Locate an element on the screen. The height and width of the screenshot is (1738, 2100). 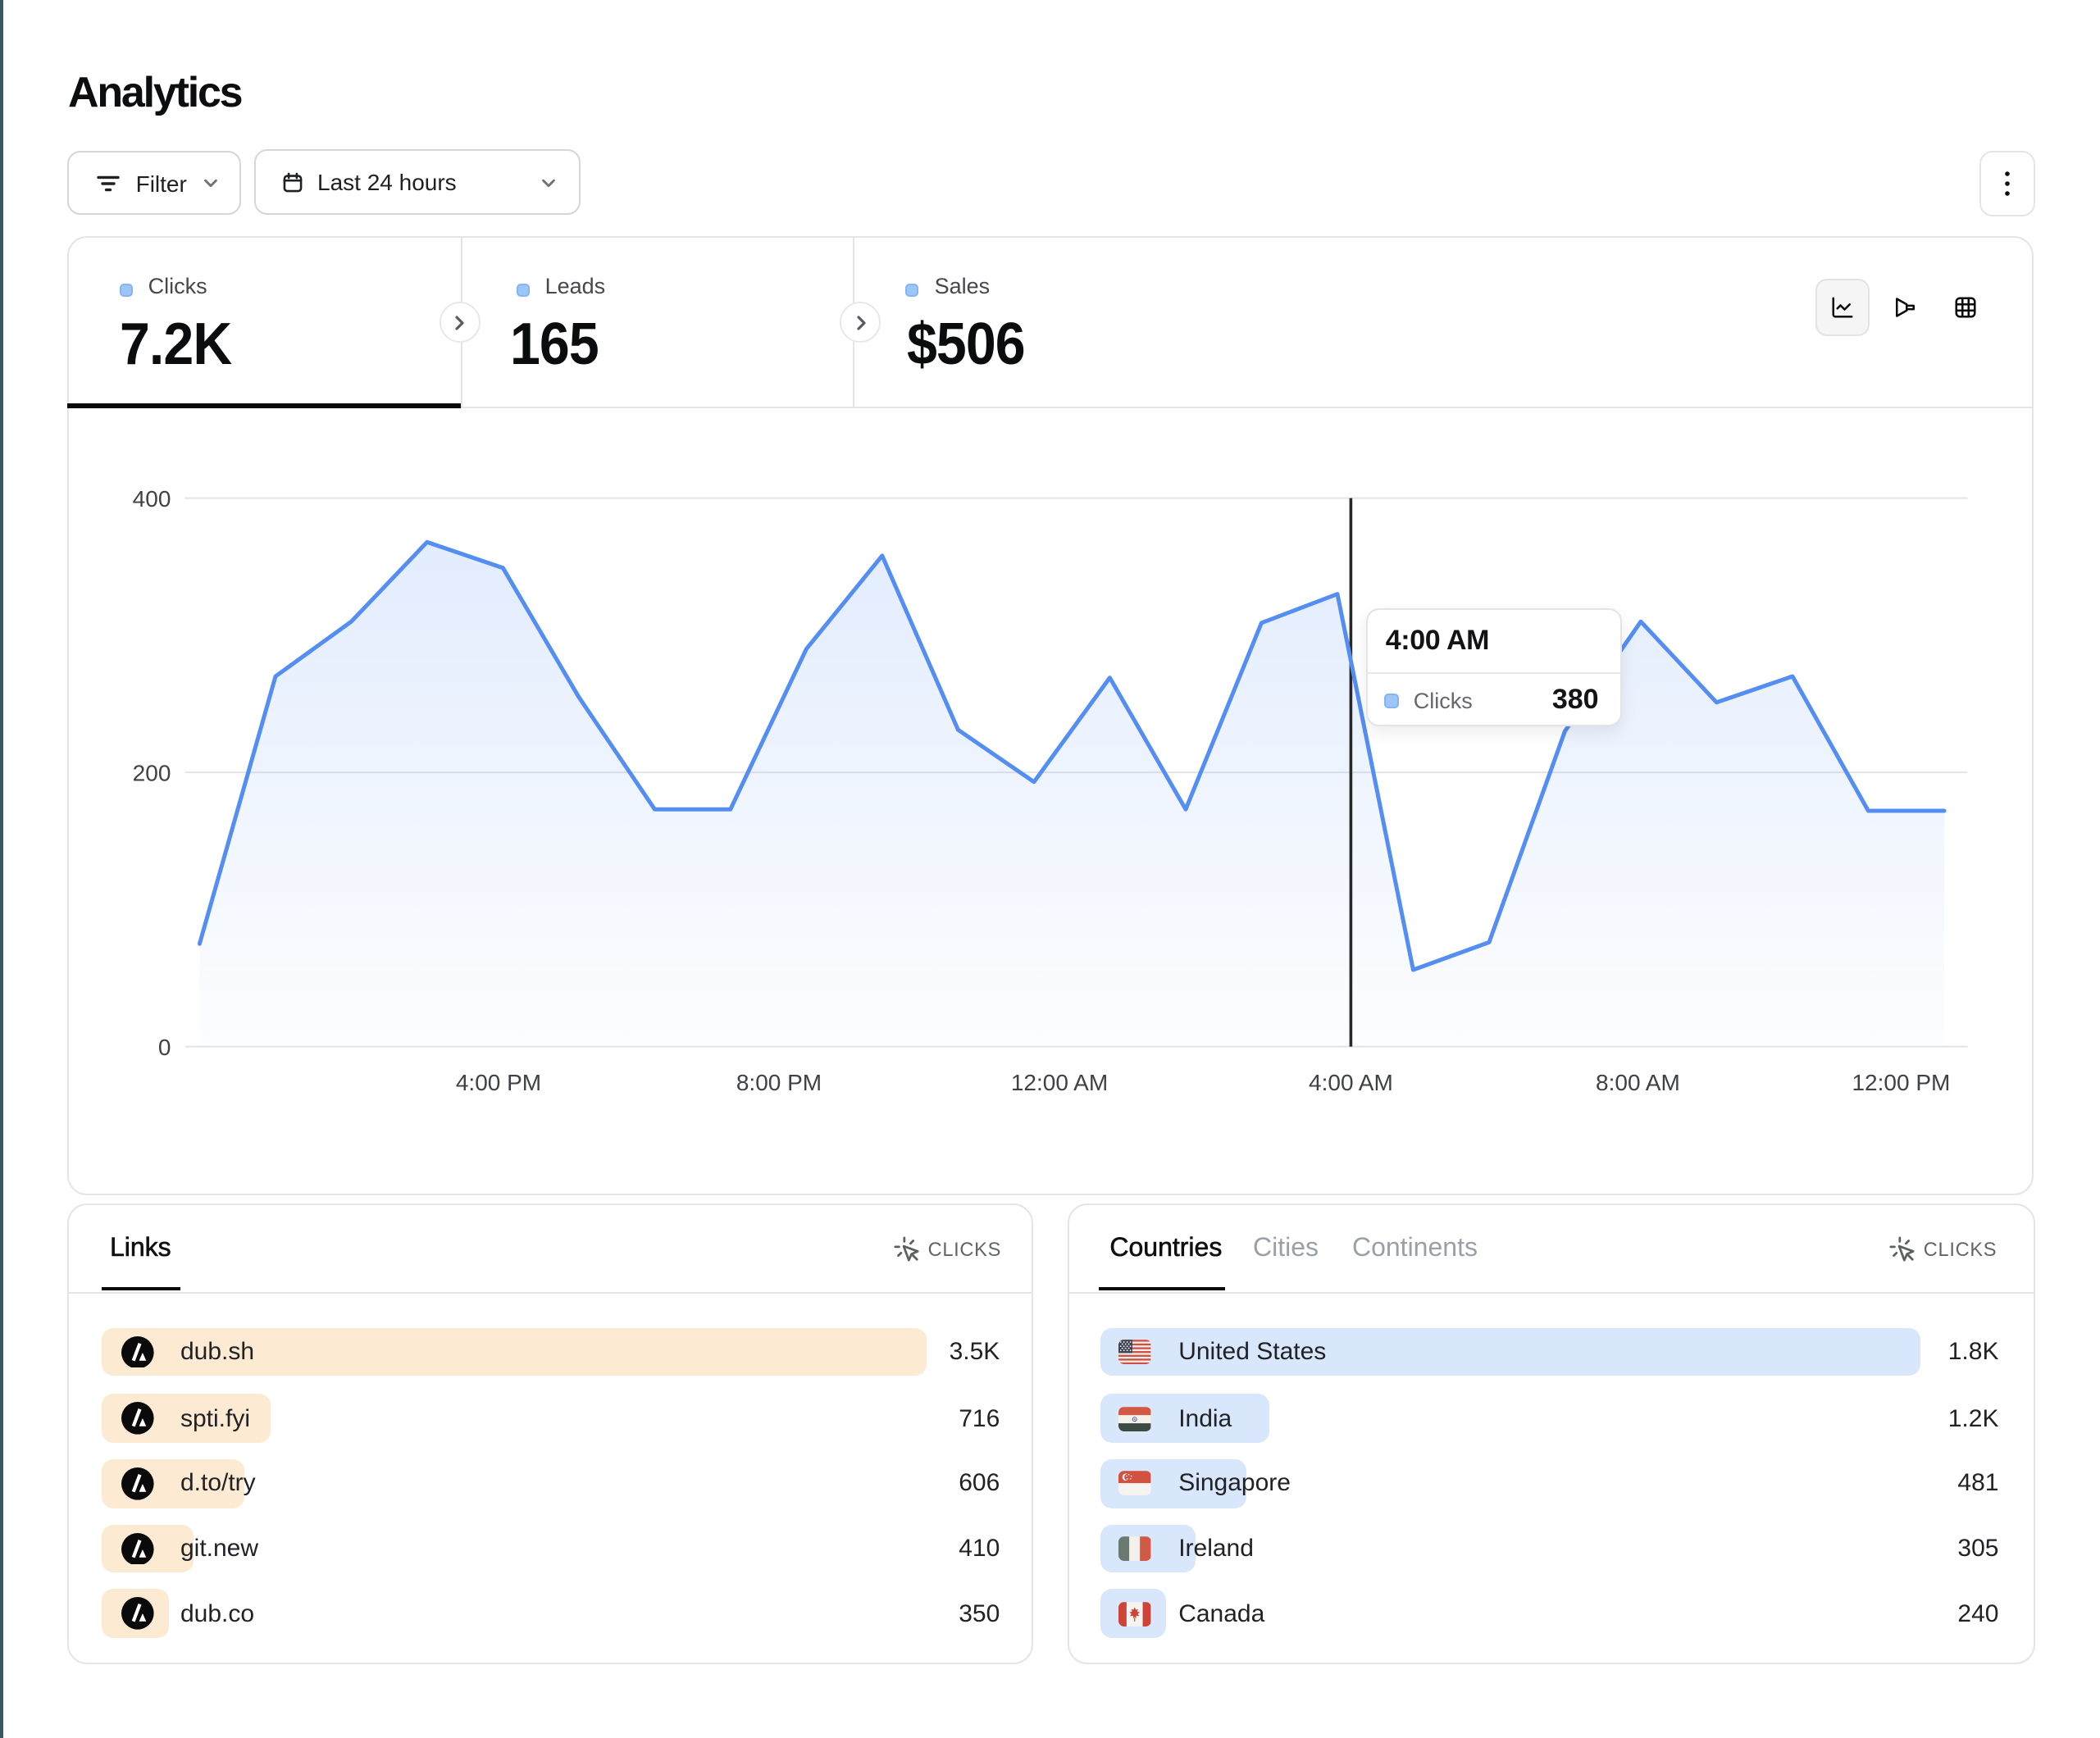
svg-text: 0 is located at coordinates (164, 1046).